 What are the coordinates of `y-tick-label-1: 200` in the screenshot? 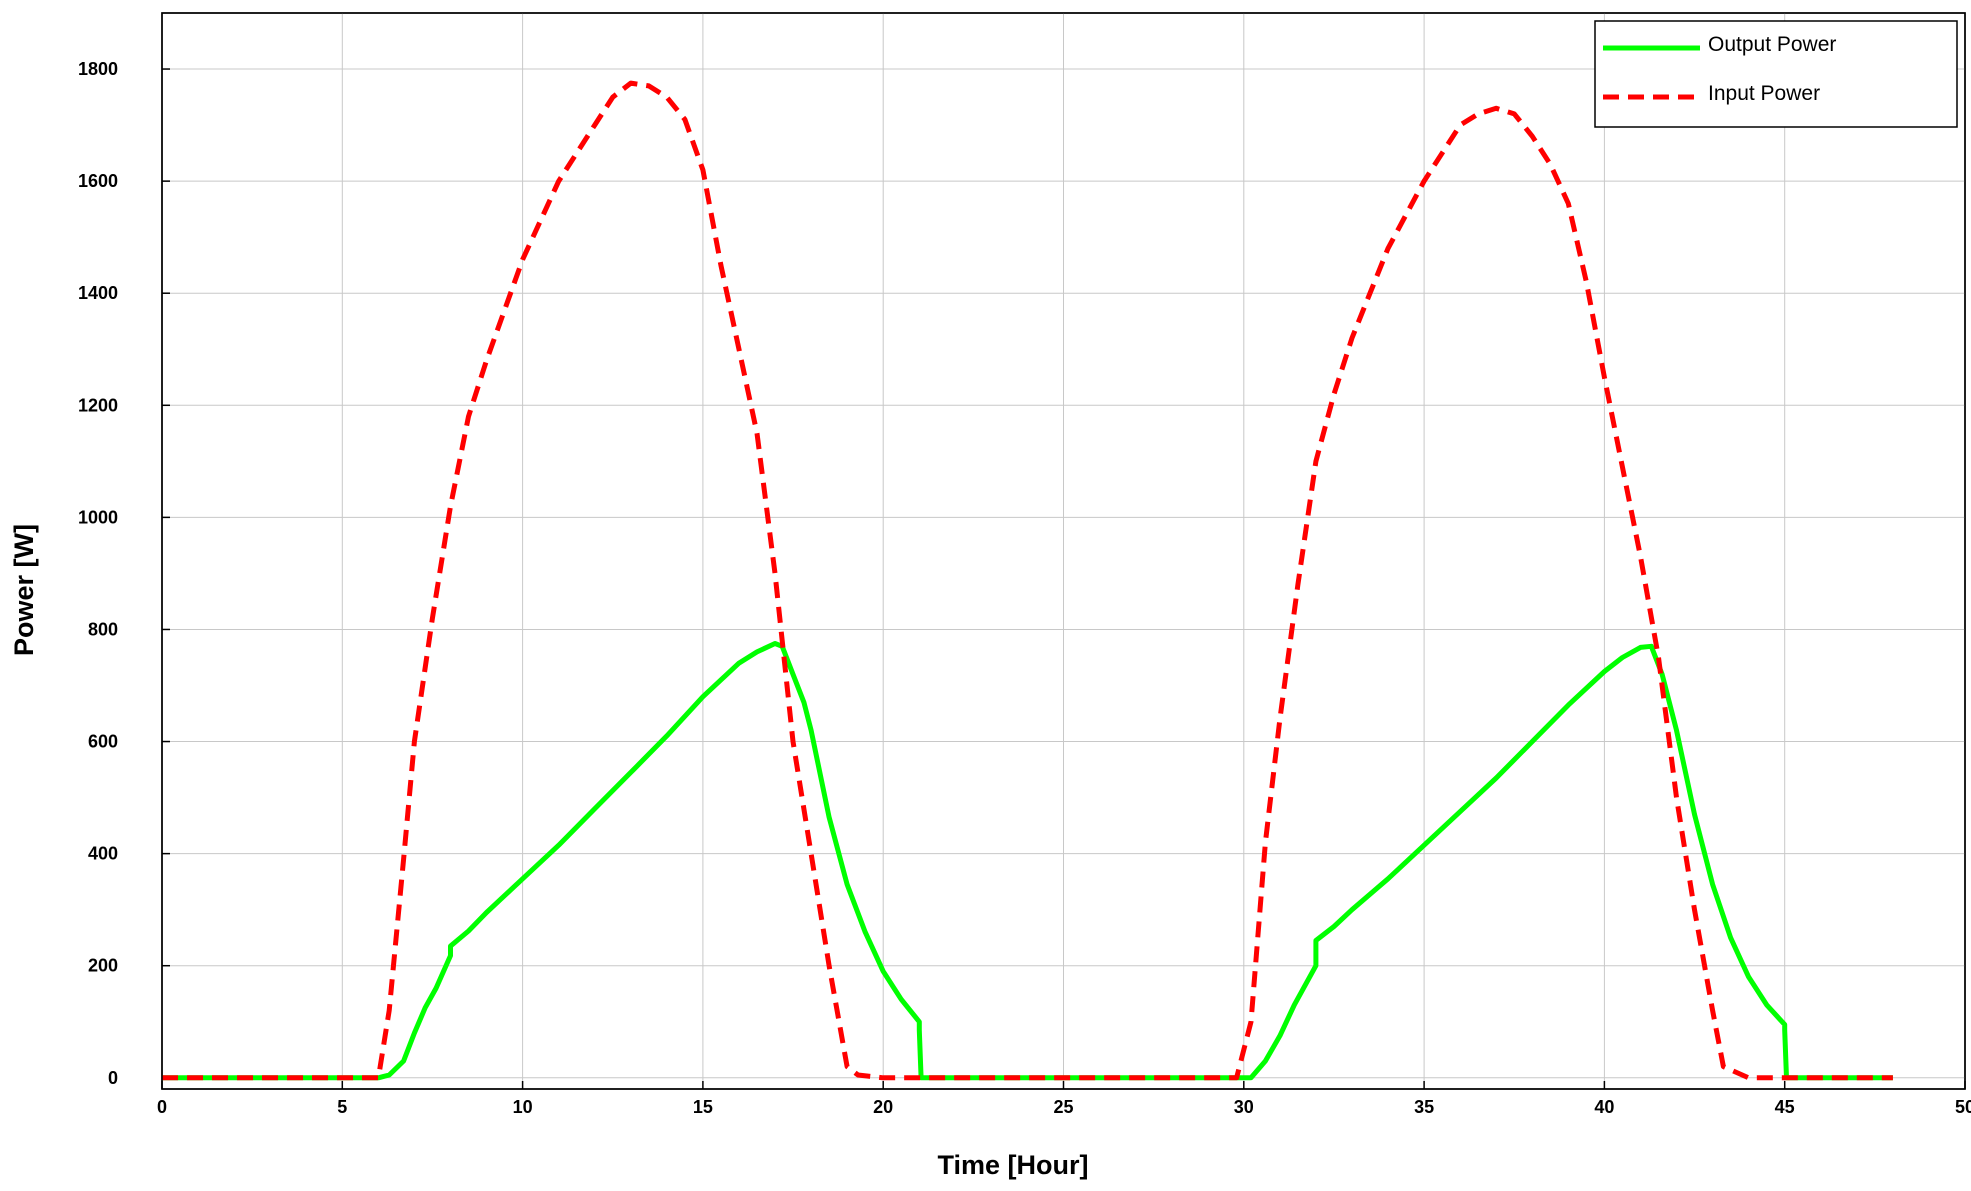 It's located at (103, 966).